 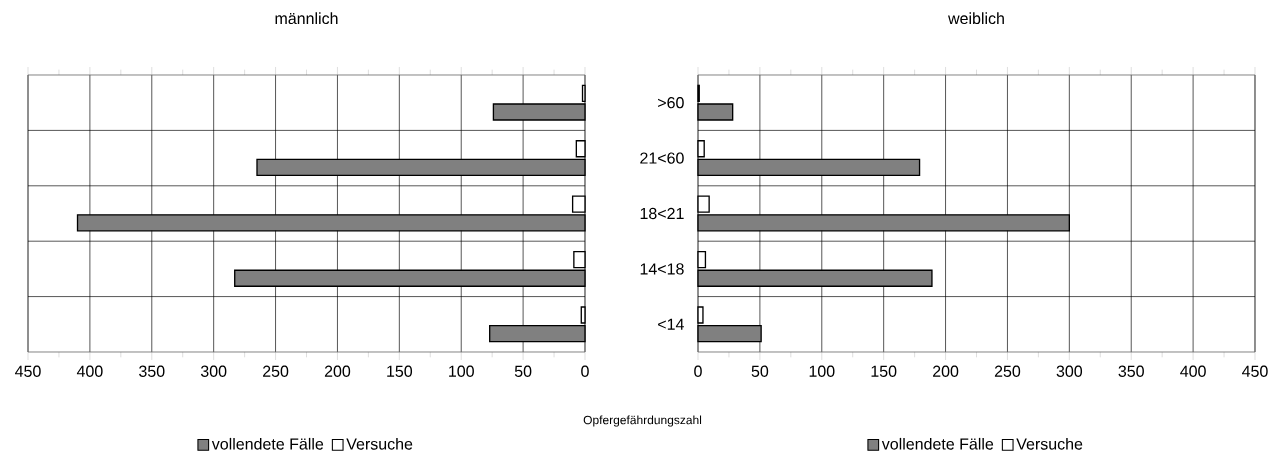 What do you see at coordinates (671, 102) in the screenshot?
I see `y-tick-label: >60` at bounding box center [671, 102].